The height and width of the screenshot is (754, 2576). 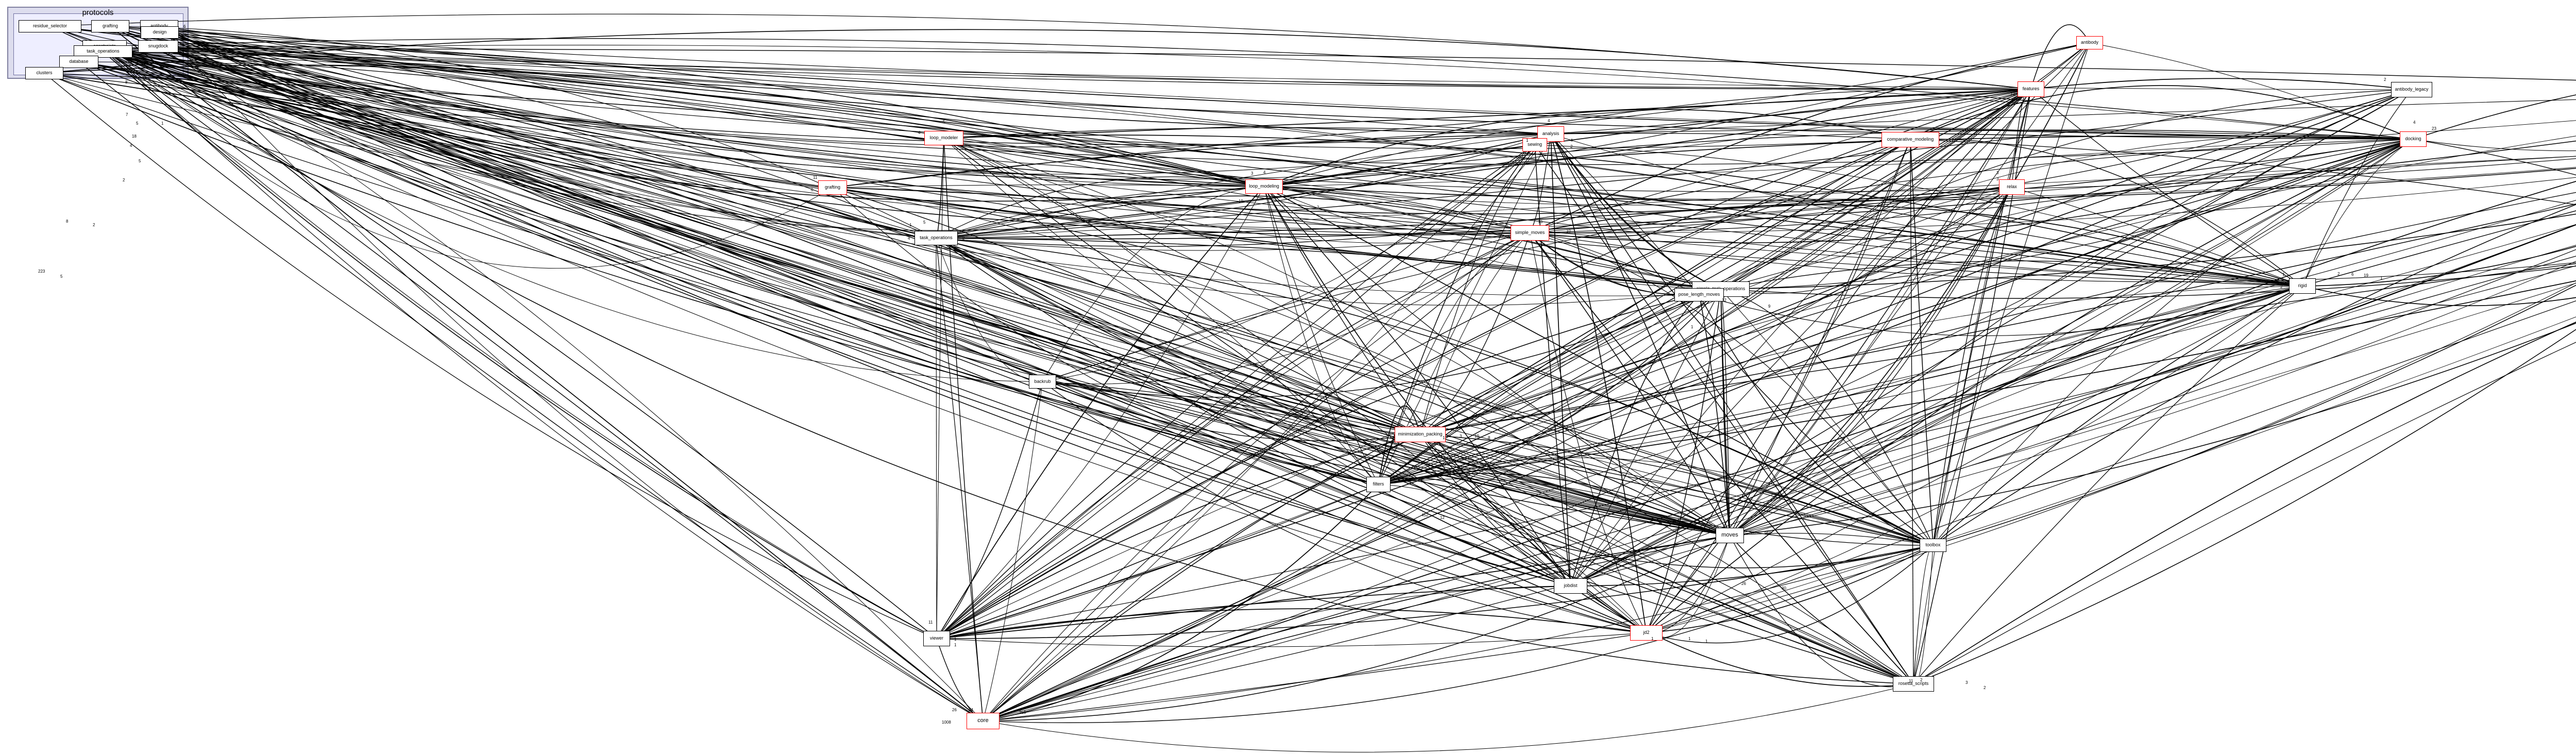 I want to click on graph-node-simple_moves: simple_moves, so click(x=1530, y=233).